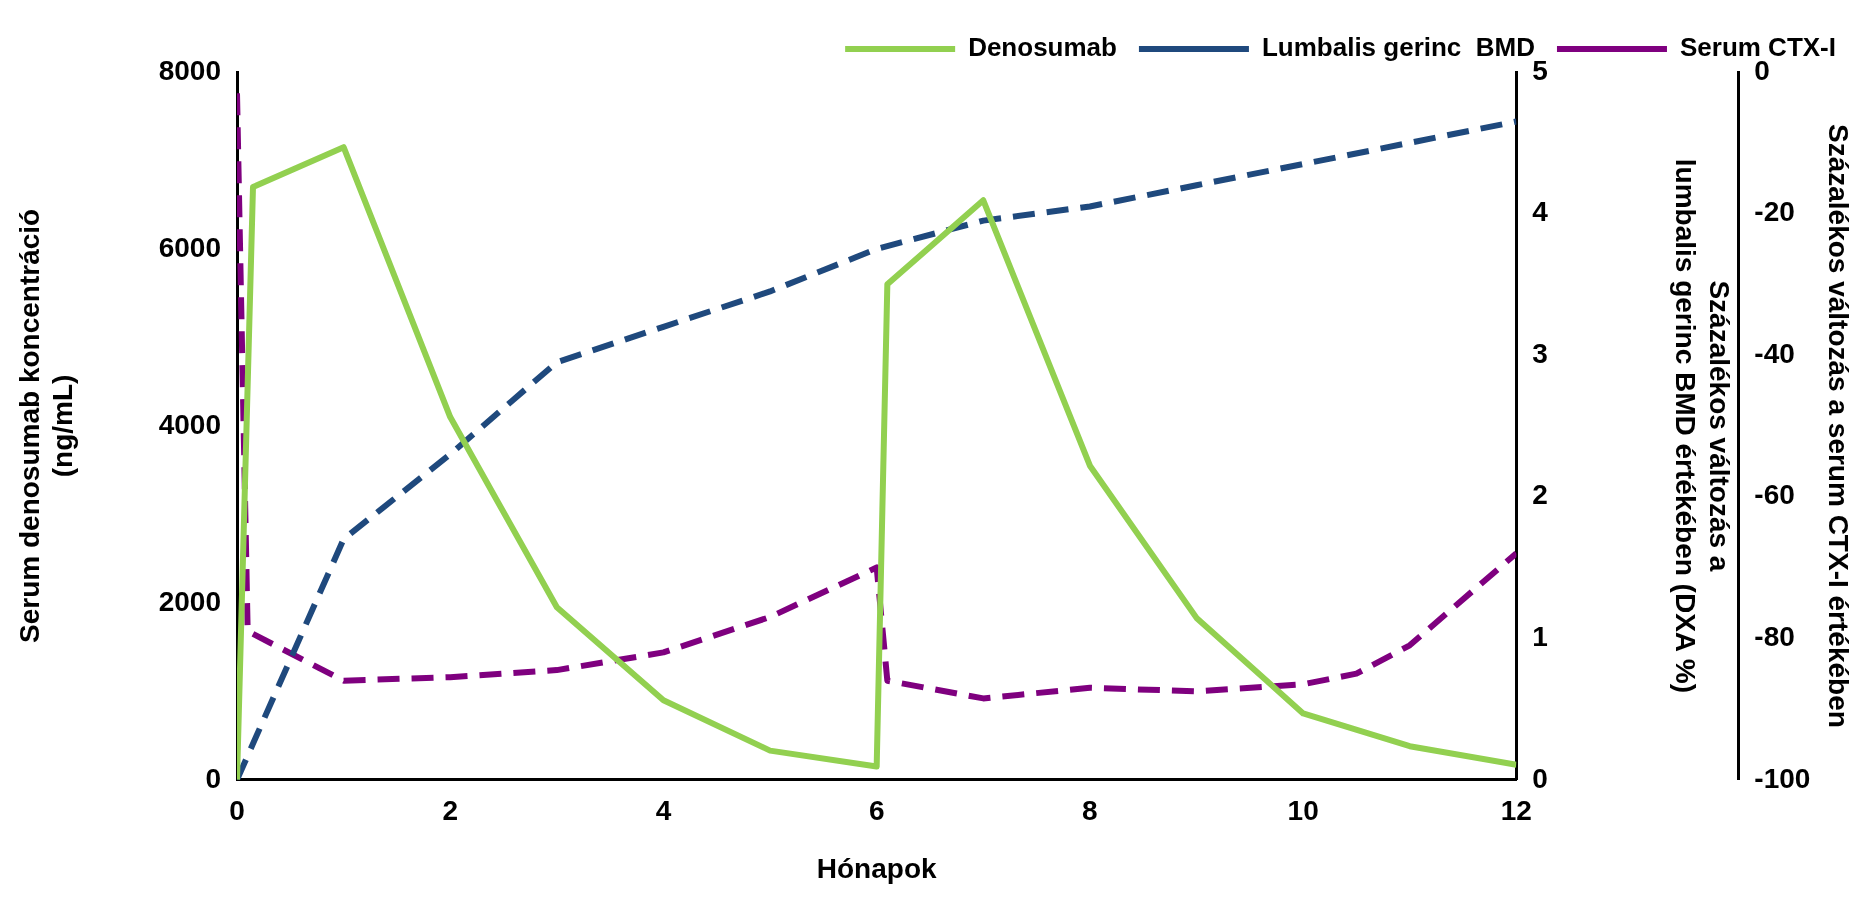 The height and width of the screenshot is (901, 1870). What do you see at coordinates (876, 811) in the screenshot?
I see `x-tick-label: 6` at bounding box center [876, 811].